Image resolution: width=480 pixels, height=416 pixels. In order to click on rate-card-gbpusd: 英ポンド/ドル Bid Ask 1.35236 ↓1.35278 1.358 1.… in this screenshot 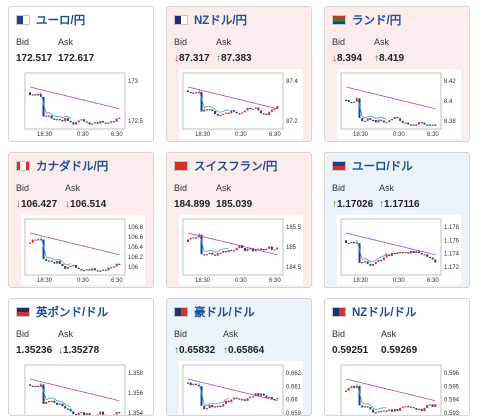, I will do `click(81, 357)`.